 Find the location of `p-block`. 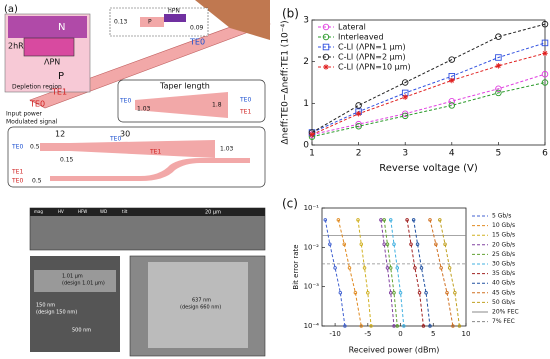

p-block is located at coordinates (152, 22).